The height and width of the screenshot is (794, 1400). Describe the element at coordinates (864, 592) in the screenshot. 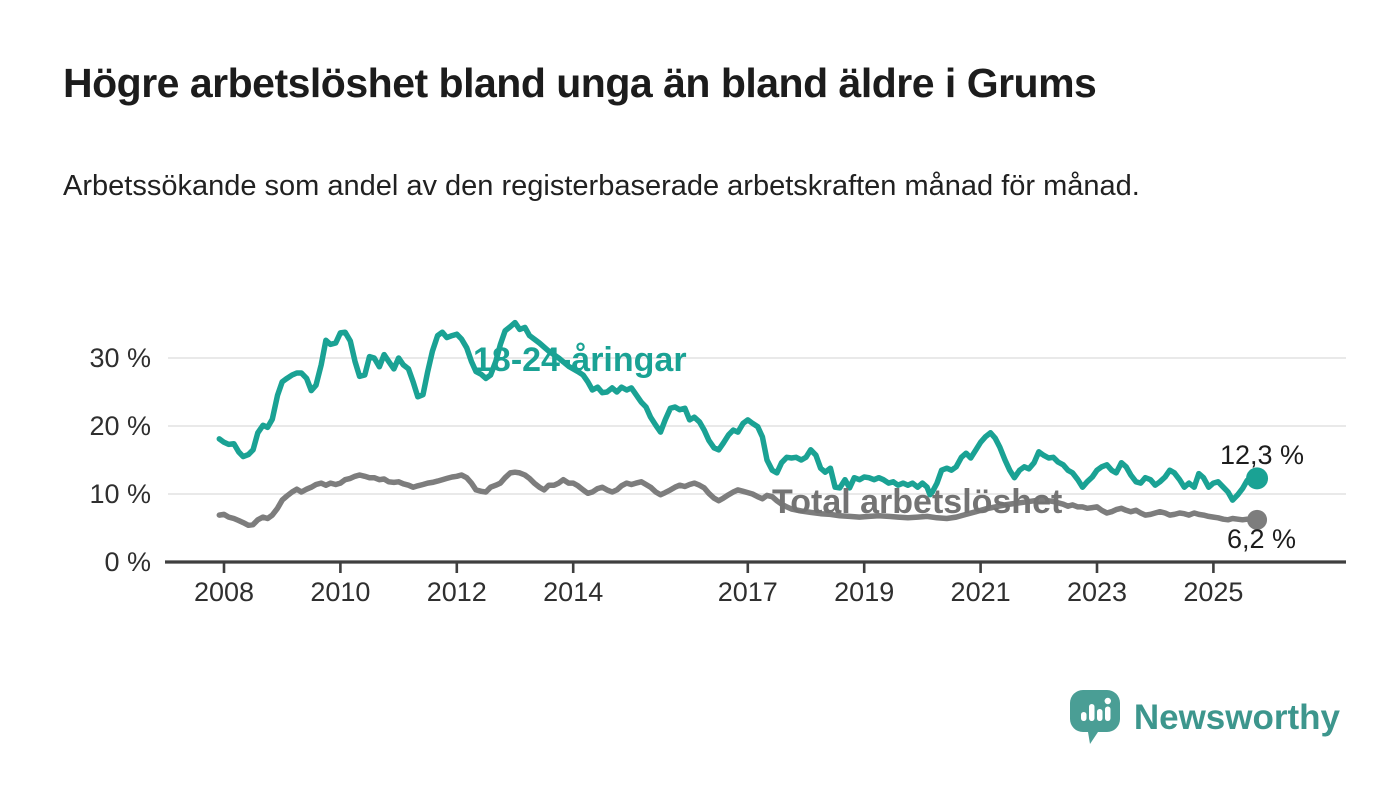

I see `x-tick-label-2019: 2019` at that location.